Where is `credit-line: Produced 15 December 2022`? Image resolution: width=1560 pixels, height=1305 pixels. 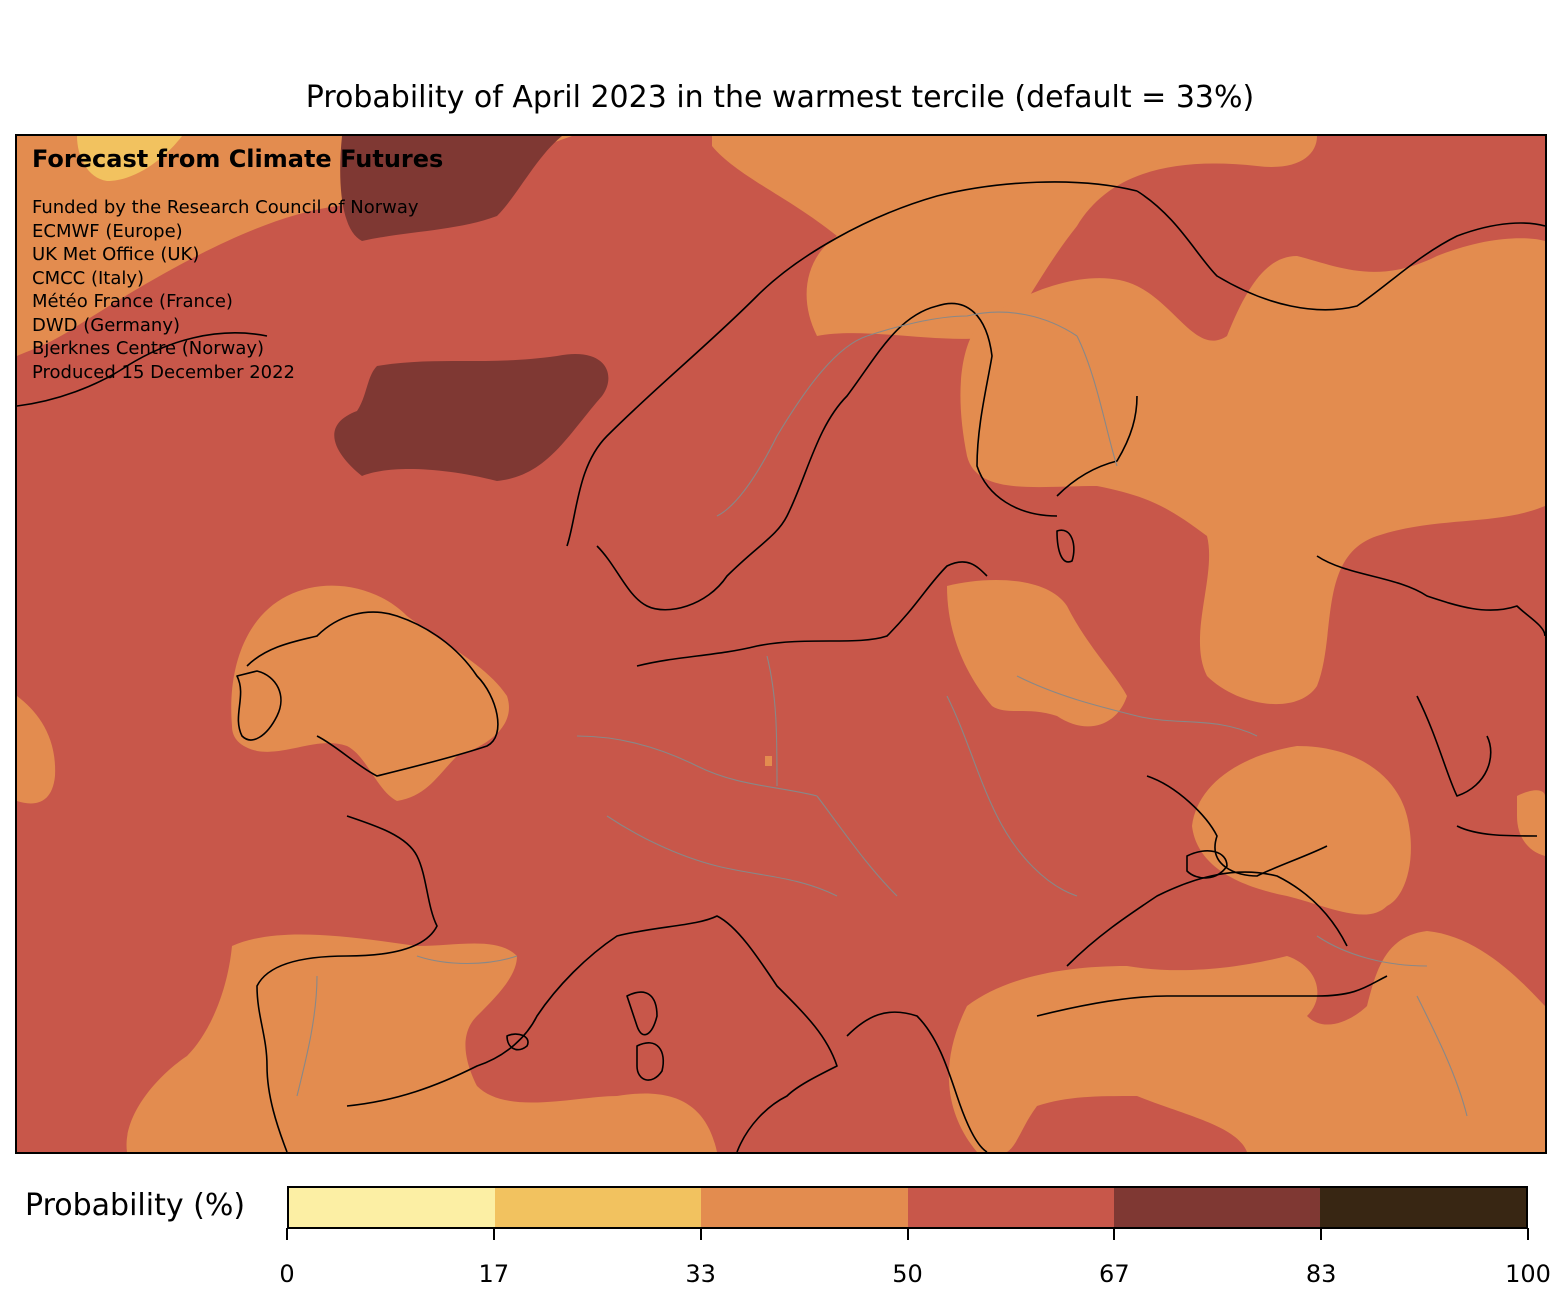
credit-line: Produced 15 December 2022 is located at coordinates (164, 372).